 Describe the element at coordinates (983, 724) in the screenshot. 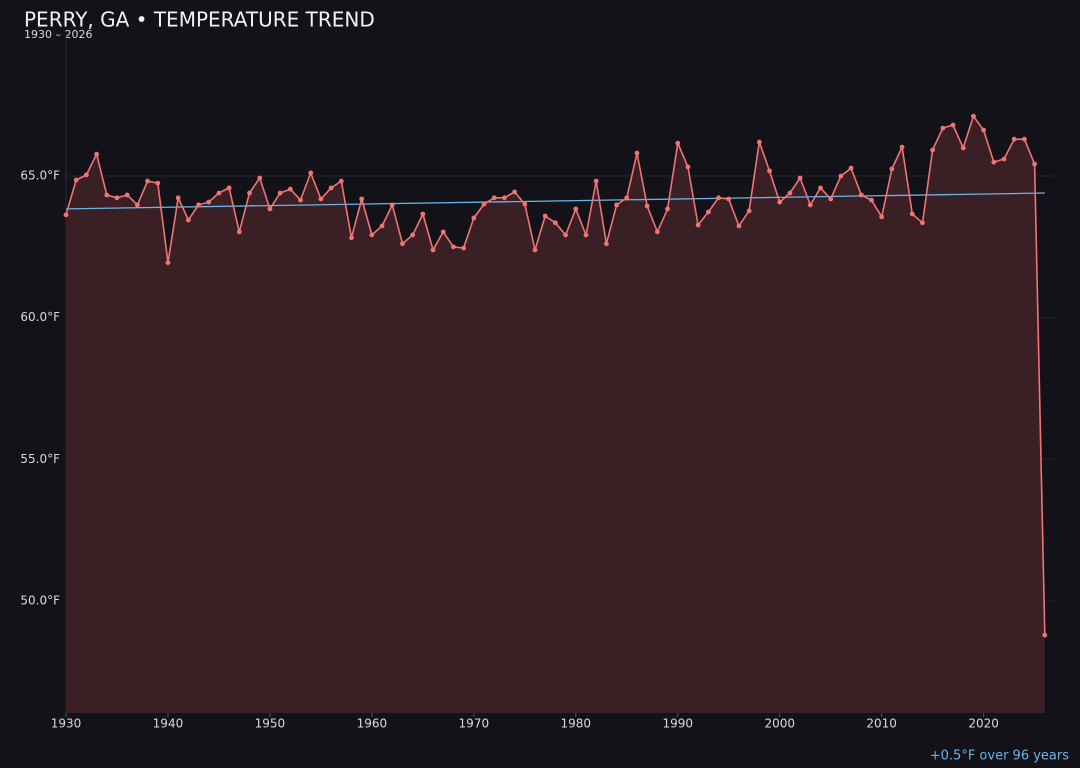

I see `x-tick-label: 2020` at that location.